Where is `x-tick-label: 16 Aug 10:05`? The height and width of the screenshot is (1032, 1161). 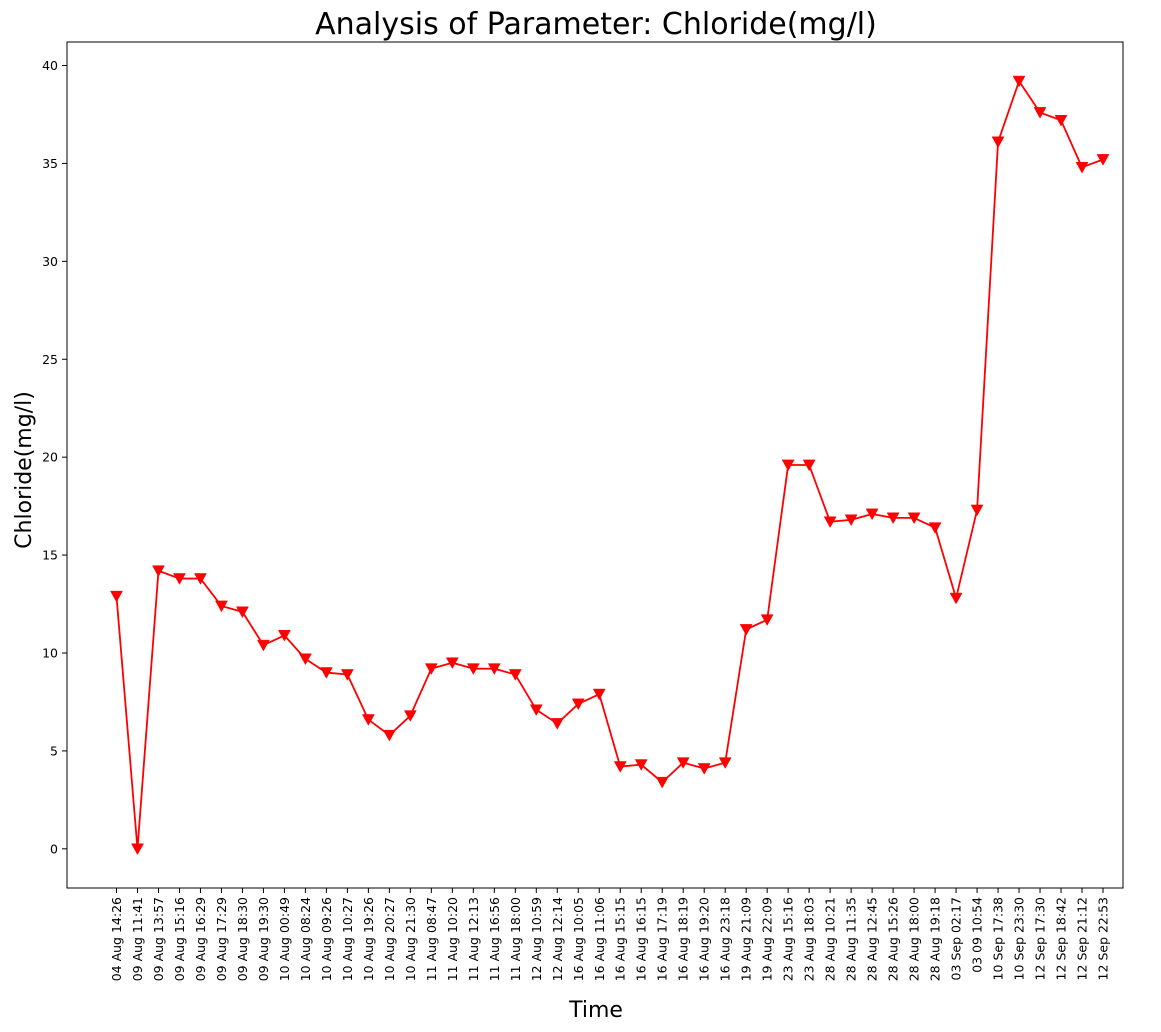
x-tick-label: 16 Aug 10:05 is located at coordinates (578, 939).